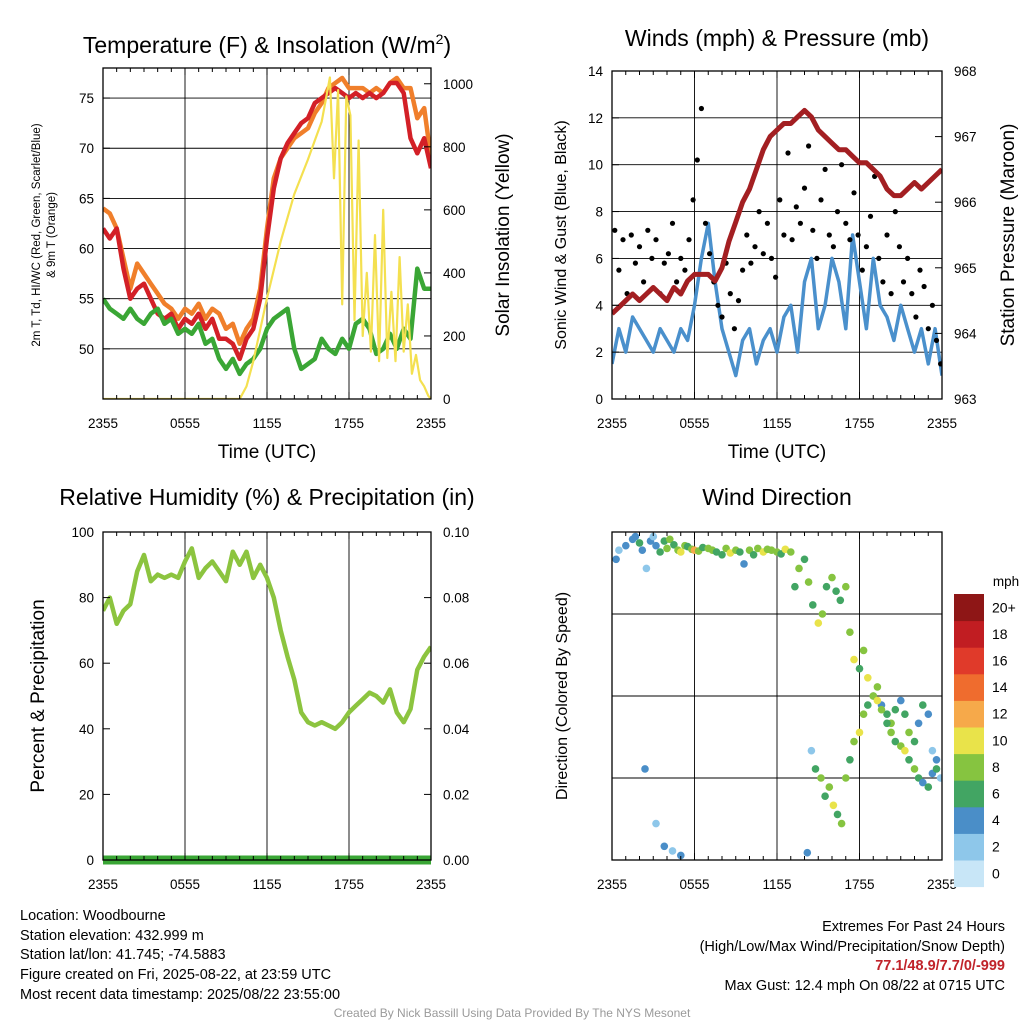  Describe the element at coordinates (599, 352) in the screenshot. I see `y-tick-label-1-1: 2` at that location.